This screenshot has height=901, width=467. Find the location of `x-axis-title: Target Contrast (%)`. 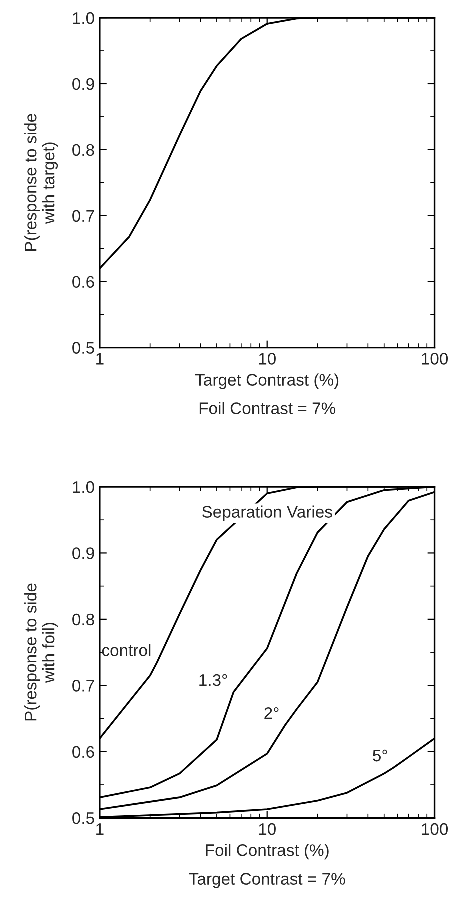

x-axis-title: Target Contrast (%) is located at coordinates (267, 382).